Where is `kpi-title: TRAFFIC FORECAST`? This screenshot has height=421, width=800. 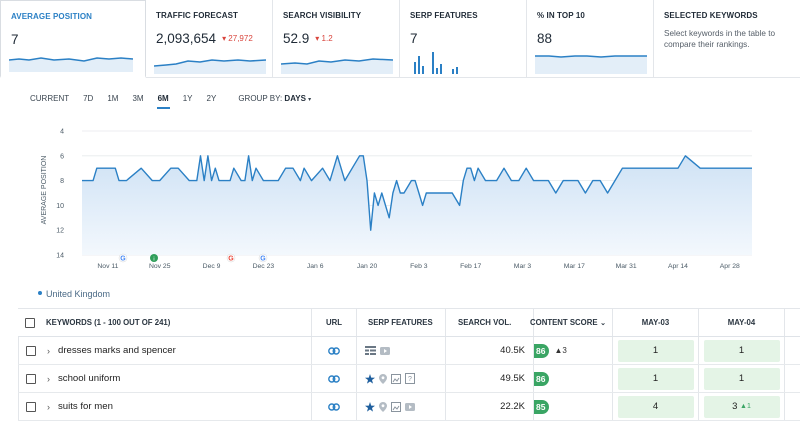 kpi-title: TRAFFIC FORECAST is located at coordinates (197, 15).